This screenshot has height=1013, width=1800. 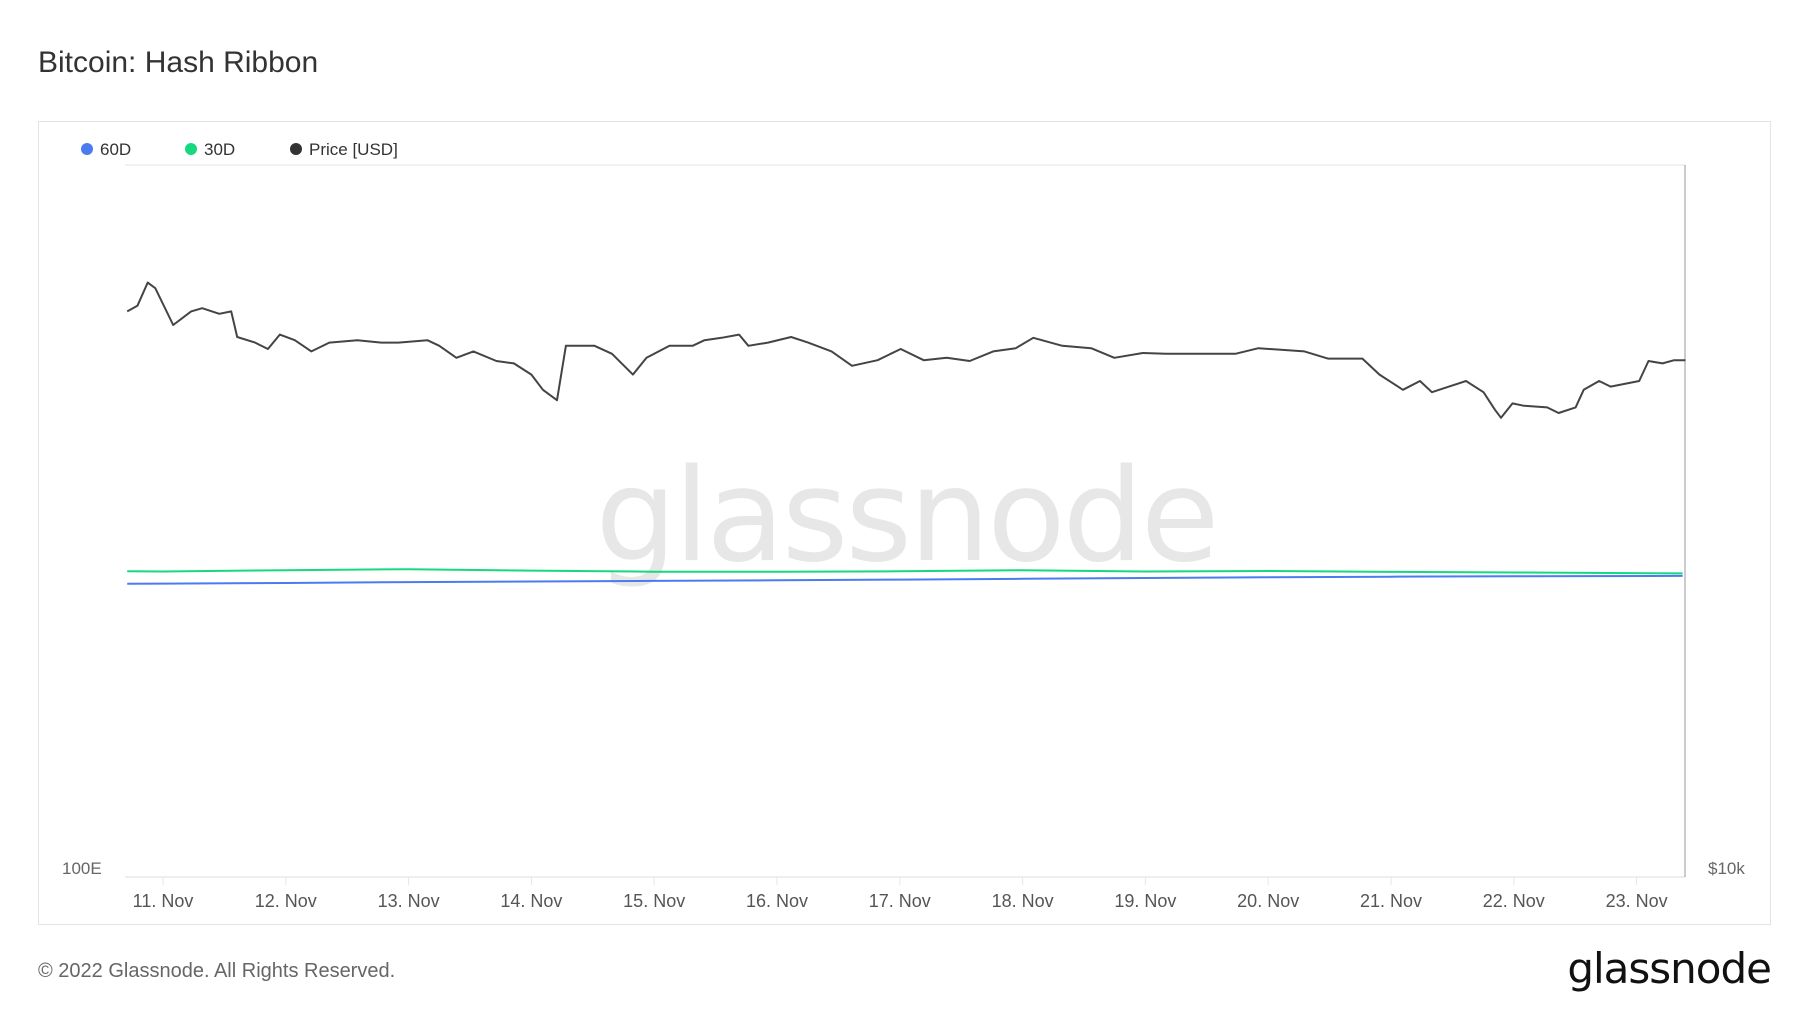 What do you see at coordinates (409, 901) in the screenshot?
I see `x-tick-label: 13. Nov` at bounding box center [409, 901].